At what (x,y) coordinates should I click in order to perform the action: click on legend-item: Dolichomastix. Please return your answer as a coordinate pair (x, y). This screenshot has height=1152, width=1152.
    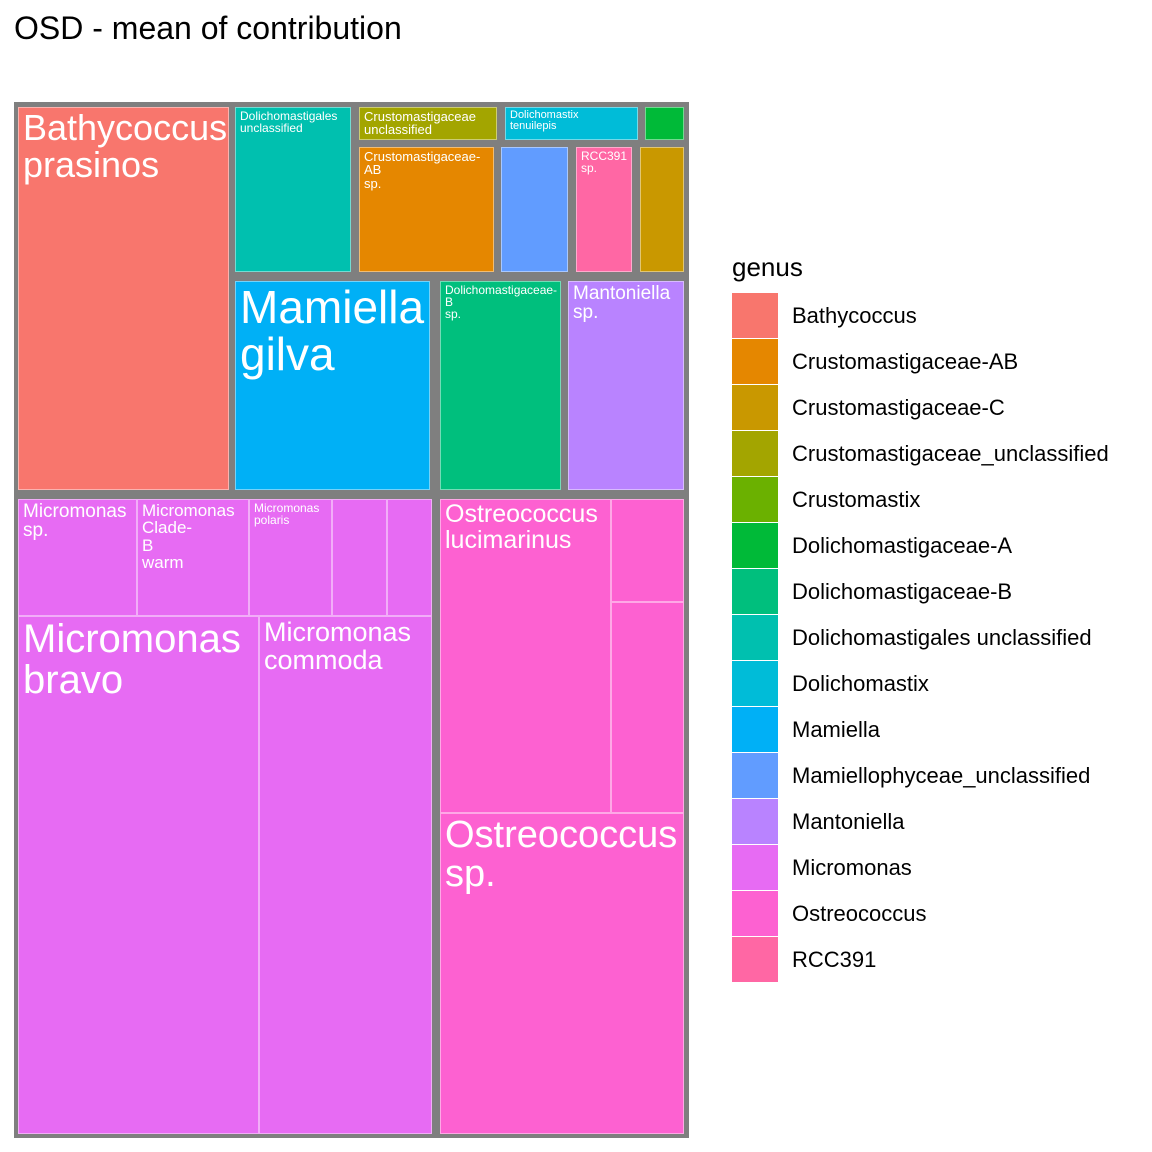
    Looking at the image, I should click on (920, 684).